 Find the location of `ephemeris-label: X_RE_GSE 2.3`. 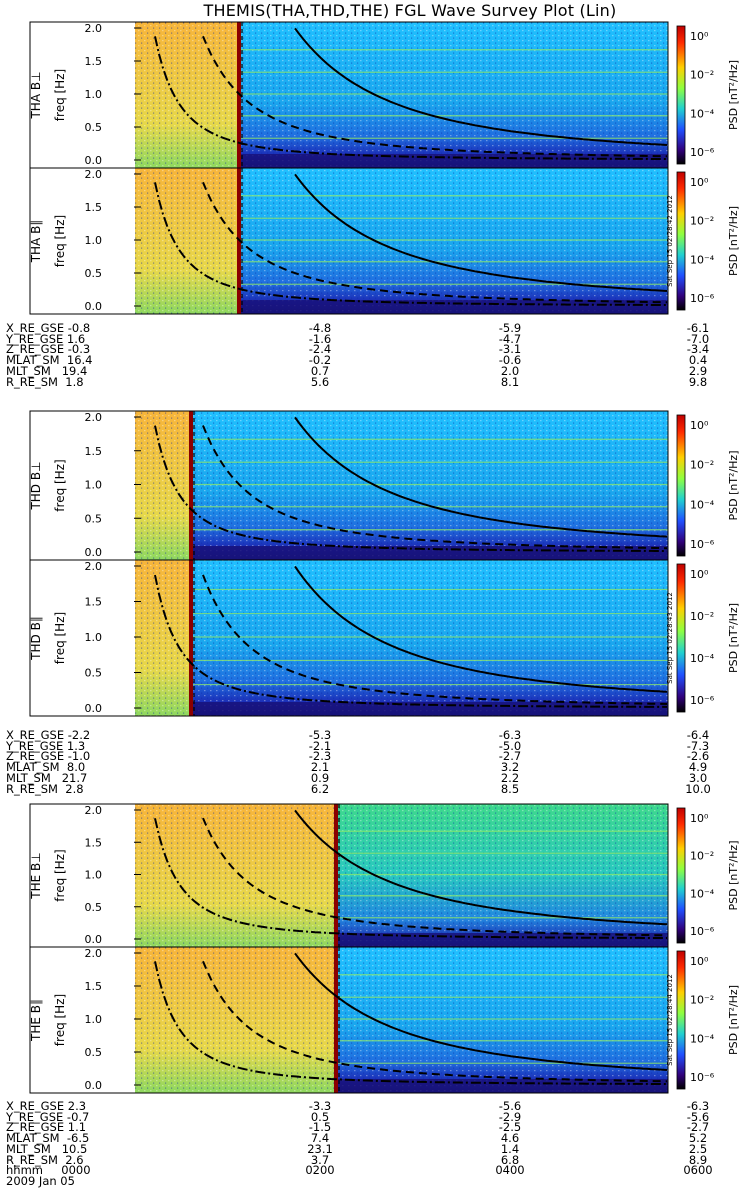

ephemeris-label: X_RE_GSE 2.3 is located at coordinates (46, 1106).